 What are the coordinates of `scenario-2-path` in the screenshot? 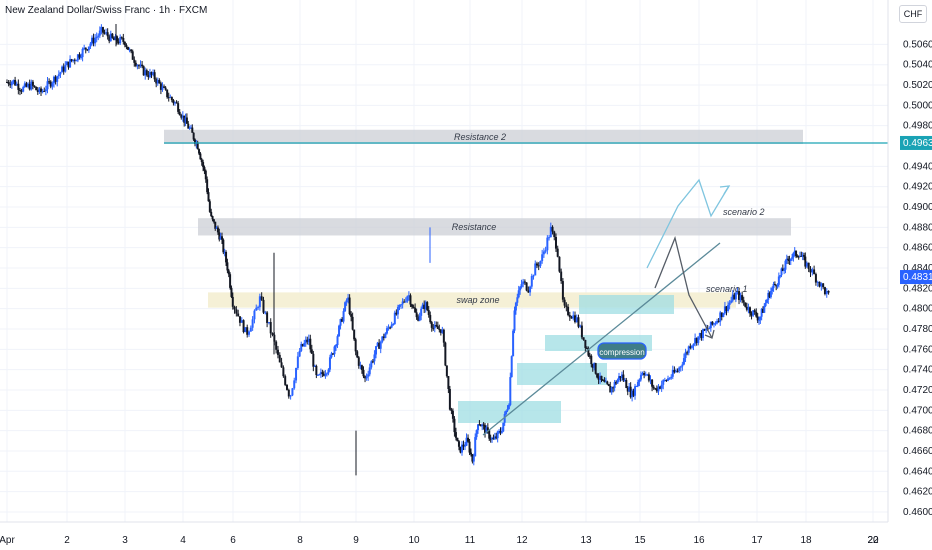 It's located at (688, 223).